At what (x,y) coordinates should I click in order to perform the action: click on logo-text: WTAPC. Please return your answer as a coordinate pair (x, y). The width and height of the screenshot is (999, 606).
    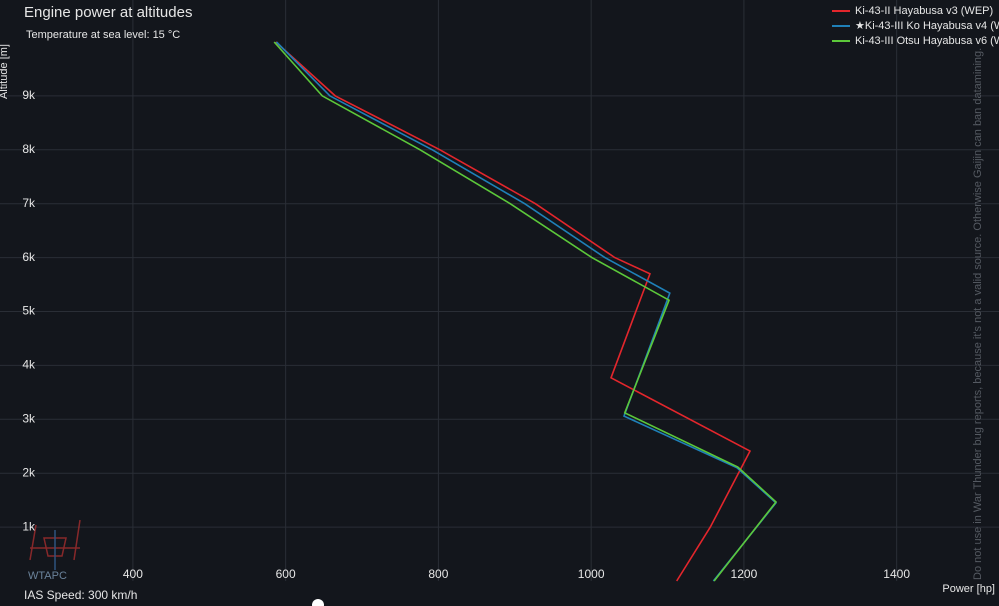
    Looking at the image, I should click on (47, 576).